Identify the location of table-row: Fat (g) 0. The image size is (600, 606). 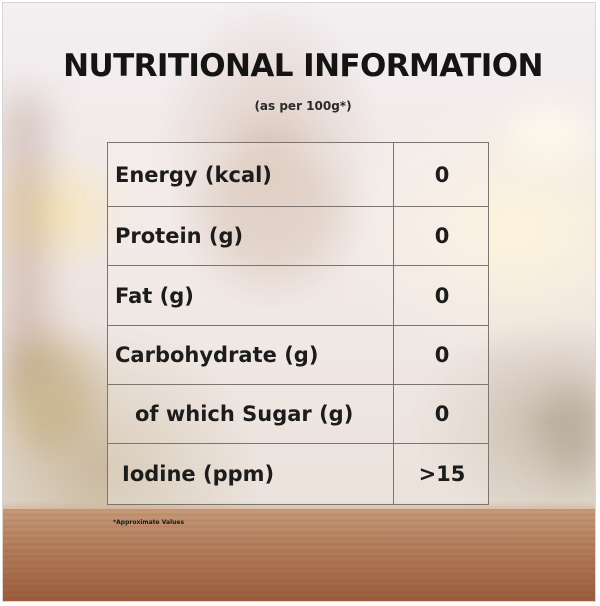
(298, 296).